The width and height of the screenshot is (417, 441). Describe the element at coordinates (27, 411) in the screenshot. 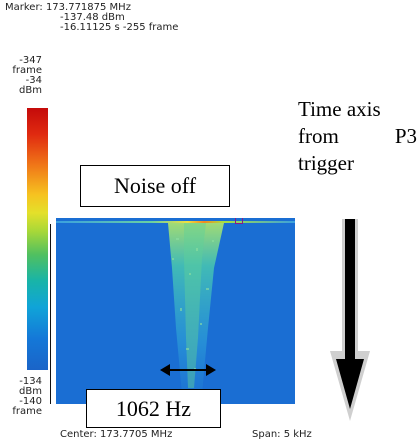

I see `colorbar-bottom-frame-unit: frame` at that location.